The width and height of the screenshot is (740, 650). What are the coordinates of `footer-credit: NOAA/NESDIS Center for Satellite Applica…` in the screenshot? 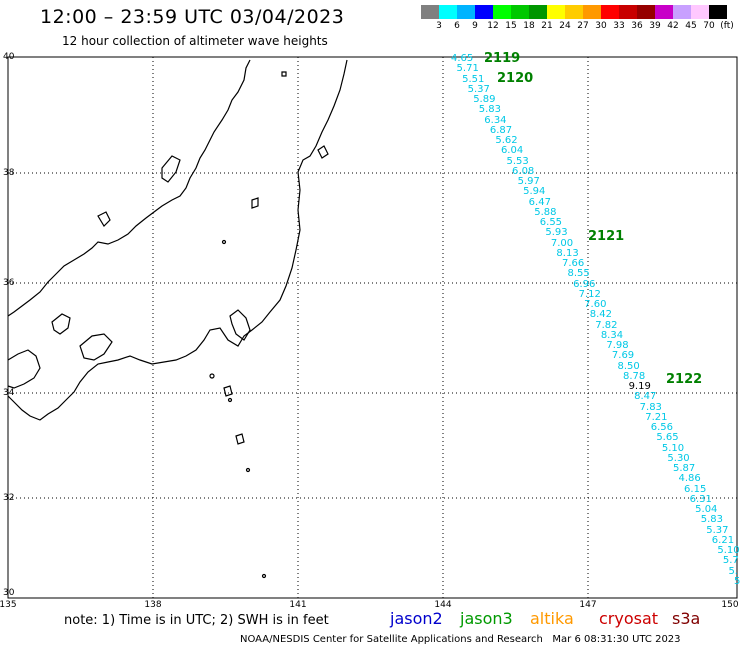 It's located at (460, 639).